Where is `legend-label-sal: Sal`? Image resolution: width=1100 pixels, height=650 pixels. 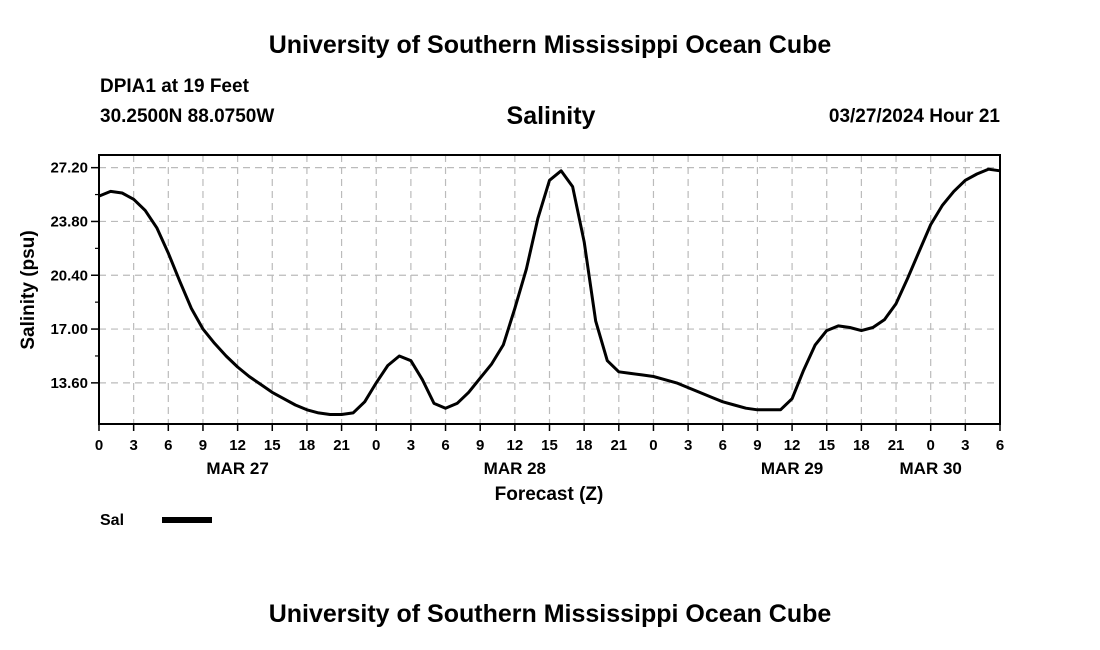
legend-label-sal: Sal is located at coordinates (112, 520).